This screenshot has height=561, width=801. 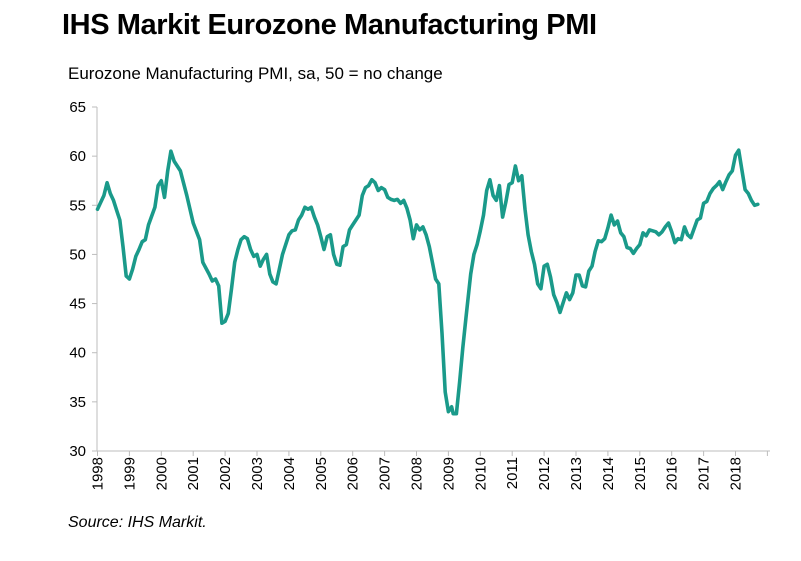 I want to click on y-axis: 30 35 40 45 50 55 60 65, so click(x=83, y=279).